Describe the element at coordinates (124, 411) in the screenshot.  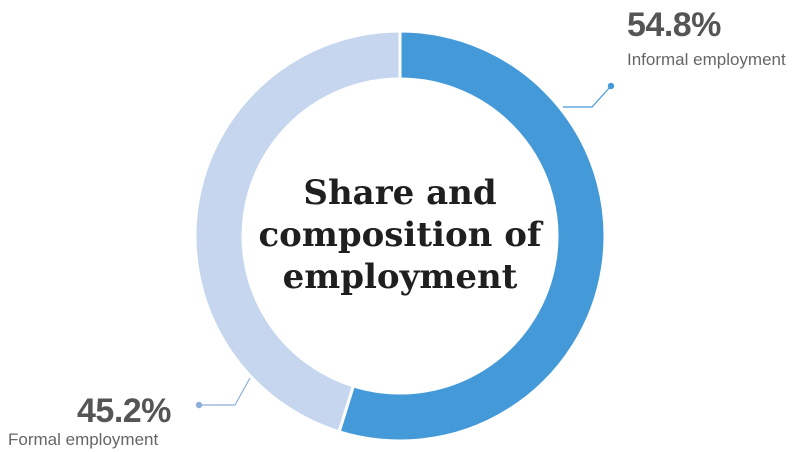
I see `formal-value-label: 45.2%` at that location.